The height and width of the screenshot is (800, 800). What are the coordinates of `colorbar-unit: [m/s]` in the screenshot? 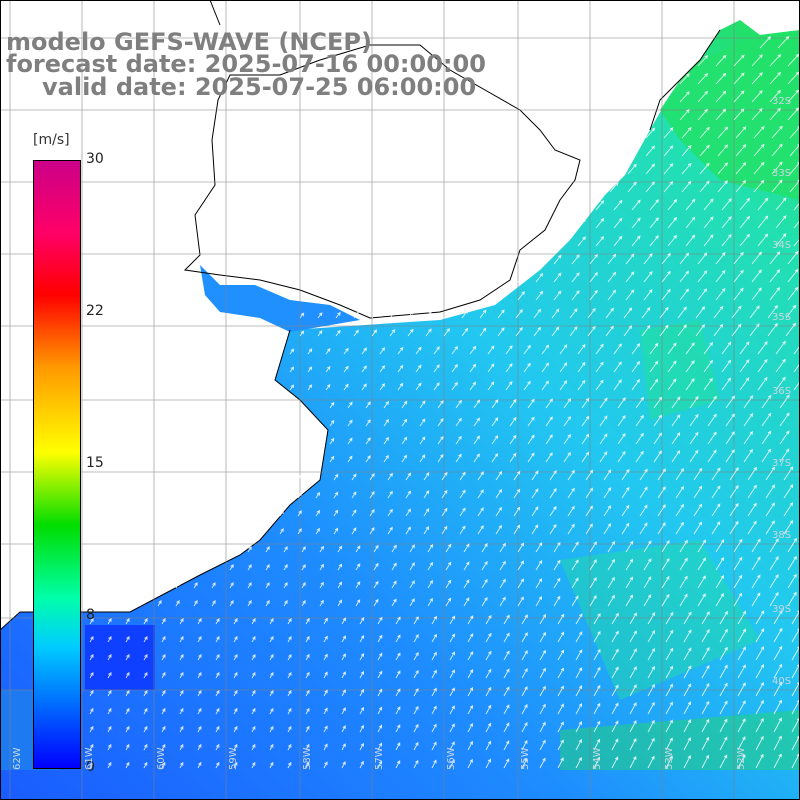 It's located at (51, 140).